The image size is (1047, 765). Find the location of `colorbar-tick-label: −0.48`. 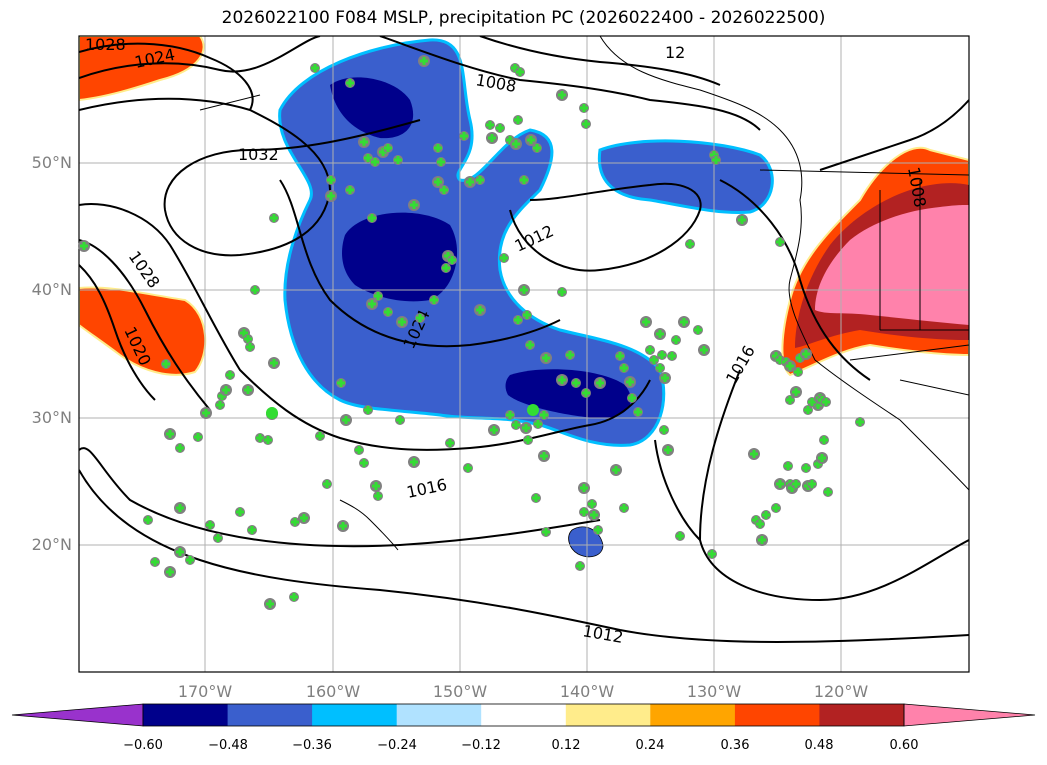

colorbar-tick-label: −0.48 is located at coordinates (228, 745).